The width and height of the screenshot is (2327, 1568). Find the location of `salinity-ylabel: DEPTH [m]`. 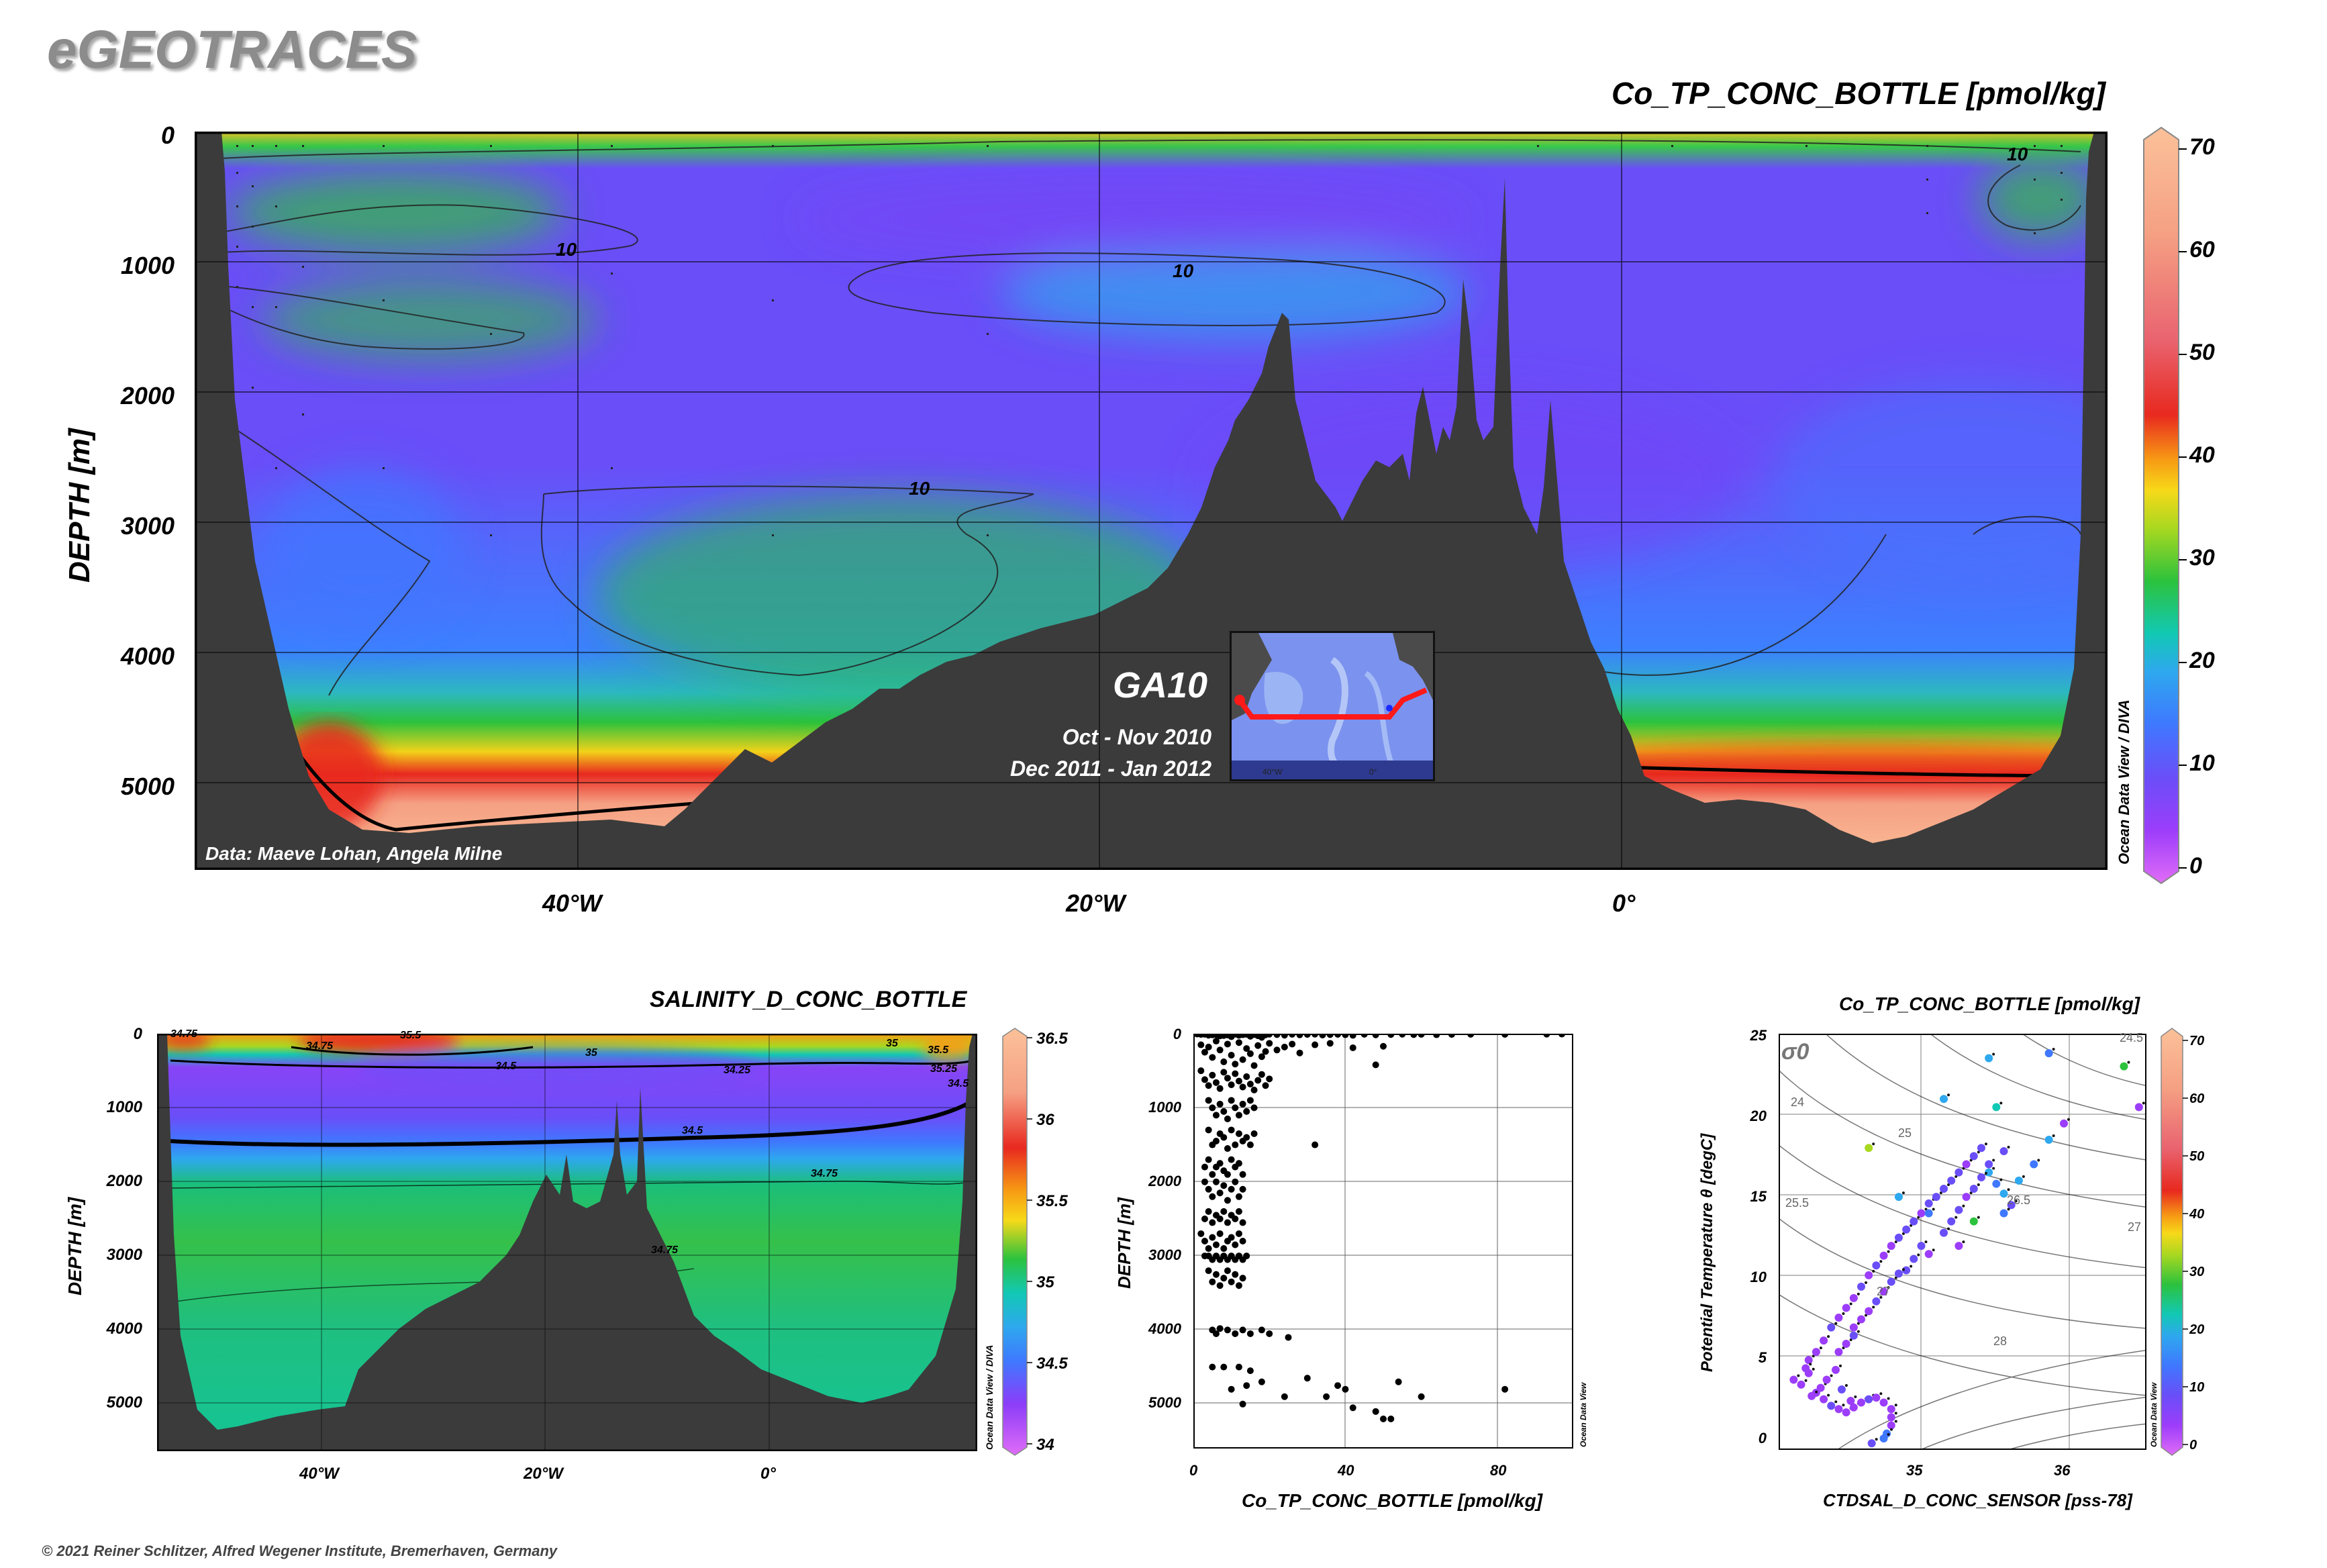

salinity-ylabel: DEPTH [m] is located at coordinates (74, 1246).